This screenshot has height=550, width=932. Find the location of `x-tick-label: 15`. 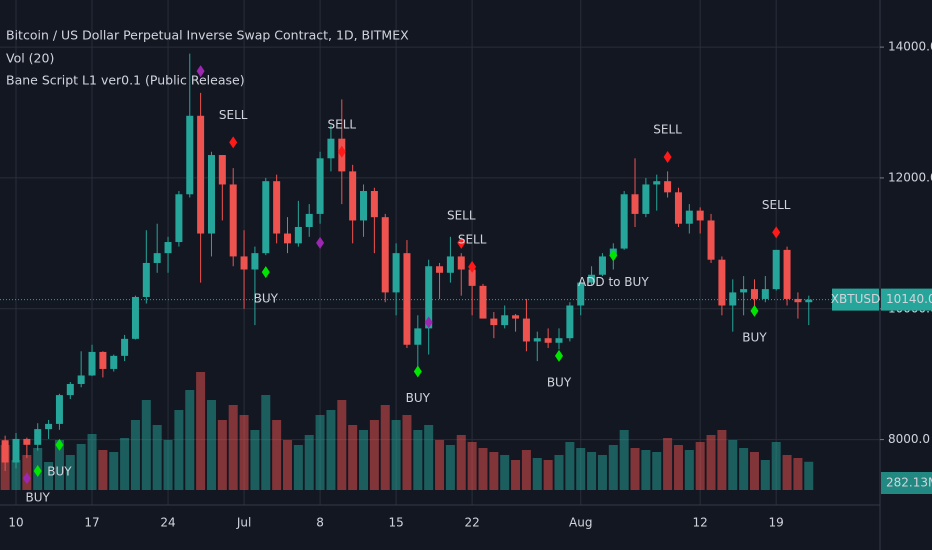

x-tick-label: 15 is located at coordinates (395, 523).